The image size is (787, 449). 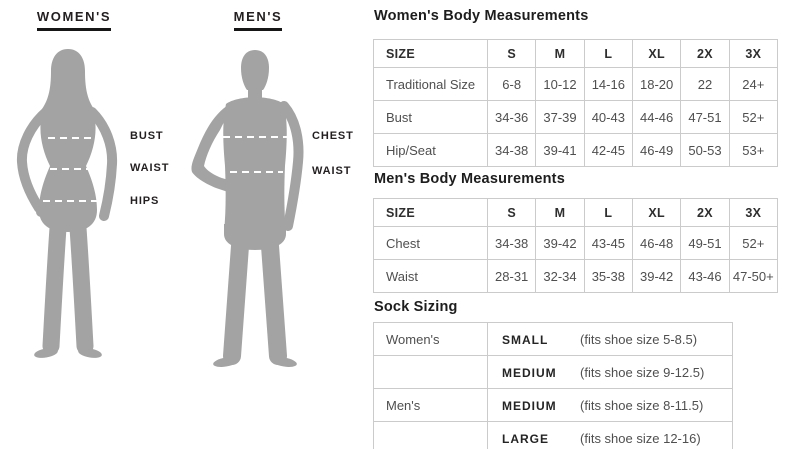 What do you see at coordinates (416, 307) in the screenshot?
I see `sock-table-title: Sock Sizing` at bounding box center [416, 307].